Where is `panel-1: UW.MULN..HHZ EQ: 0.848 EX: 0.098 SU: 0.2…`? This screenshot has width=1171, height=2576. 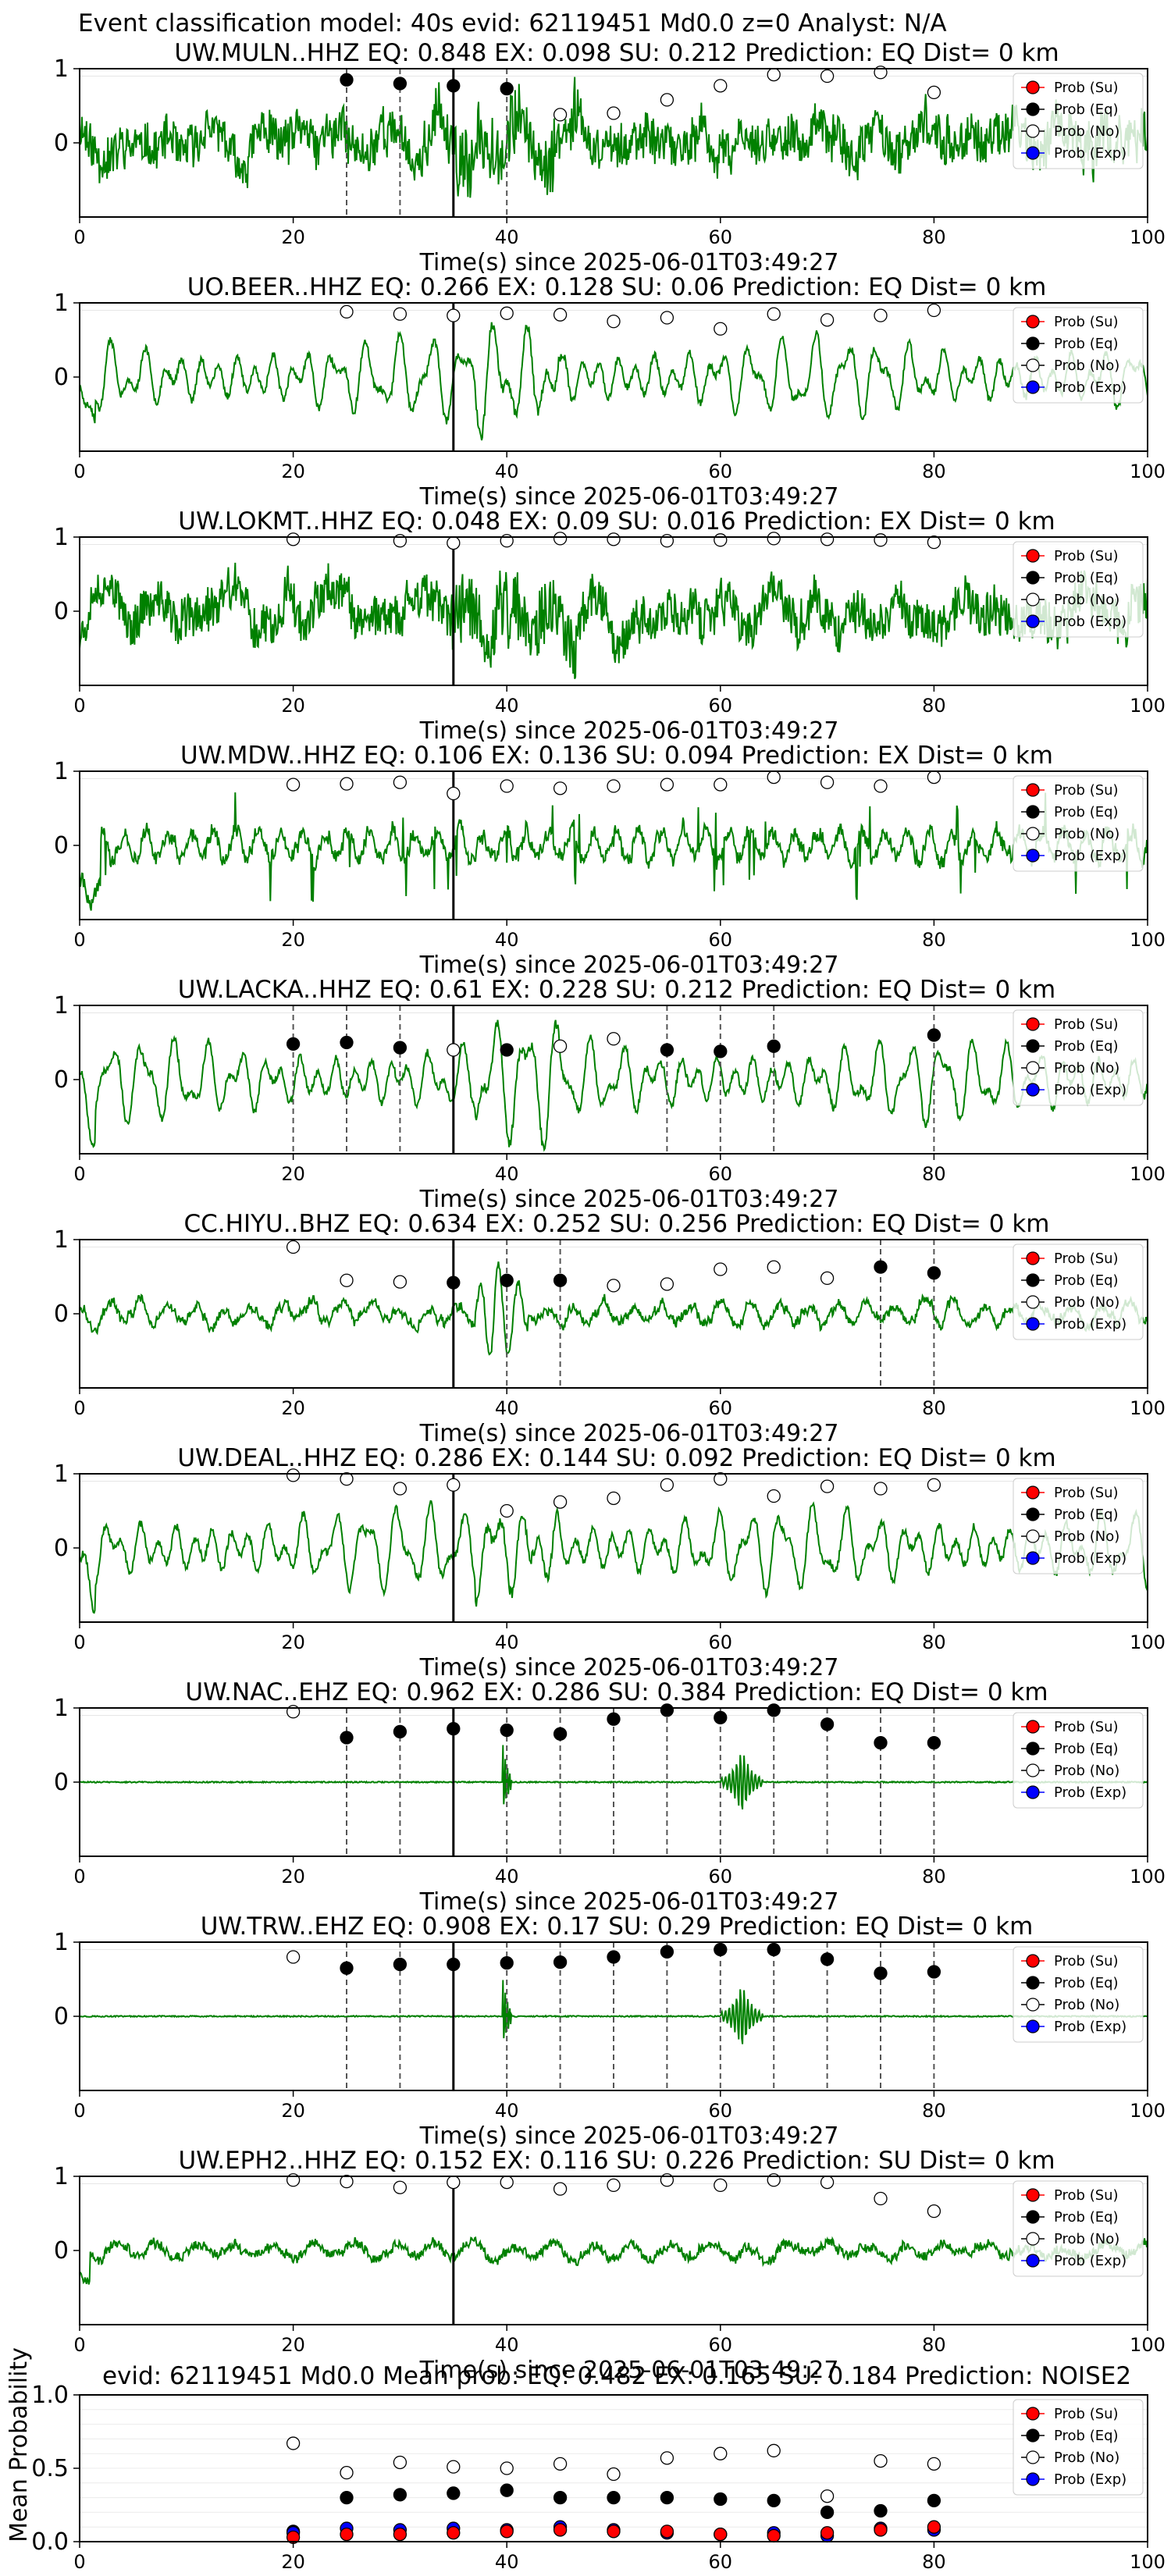
panel-1: UW.MULN..HHZ EQ: 0.848 EX: 0.098 SU: 0.2… is located at coordinates (610, 157).